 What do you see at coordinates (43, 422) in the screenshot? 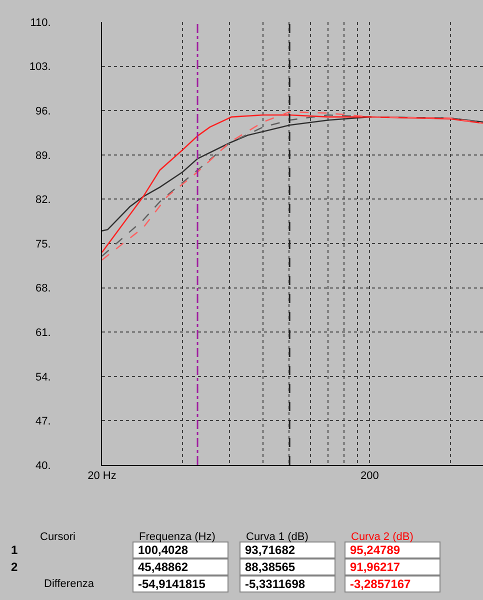
I see `y-tick-label: 47.` at bounding box center [43, 422].